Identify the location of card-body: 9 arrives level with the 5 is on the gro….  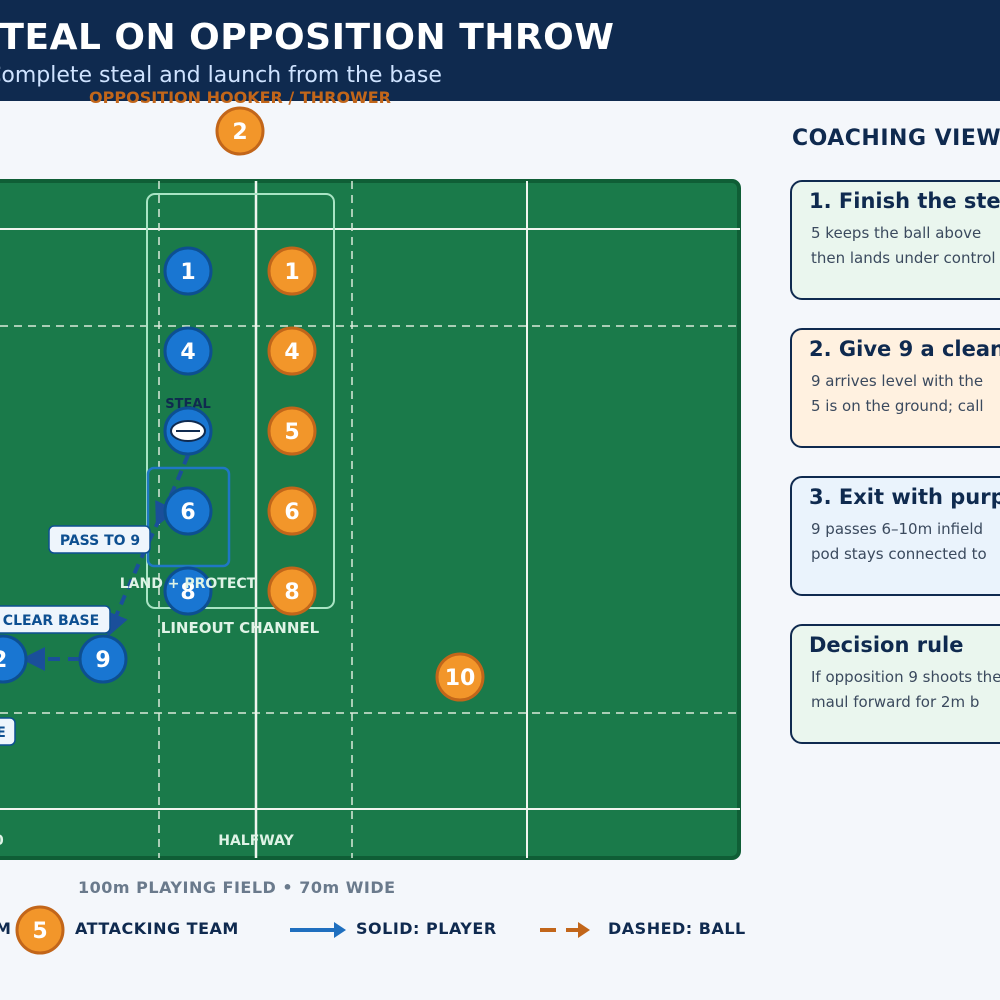
(897, 394).